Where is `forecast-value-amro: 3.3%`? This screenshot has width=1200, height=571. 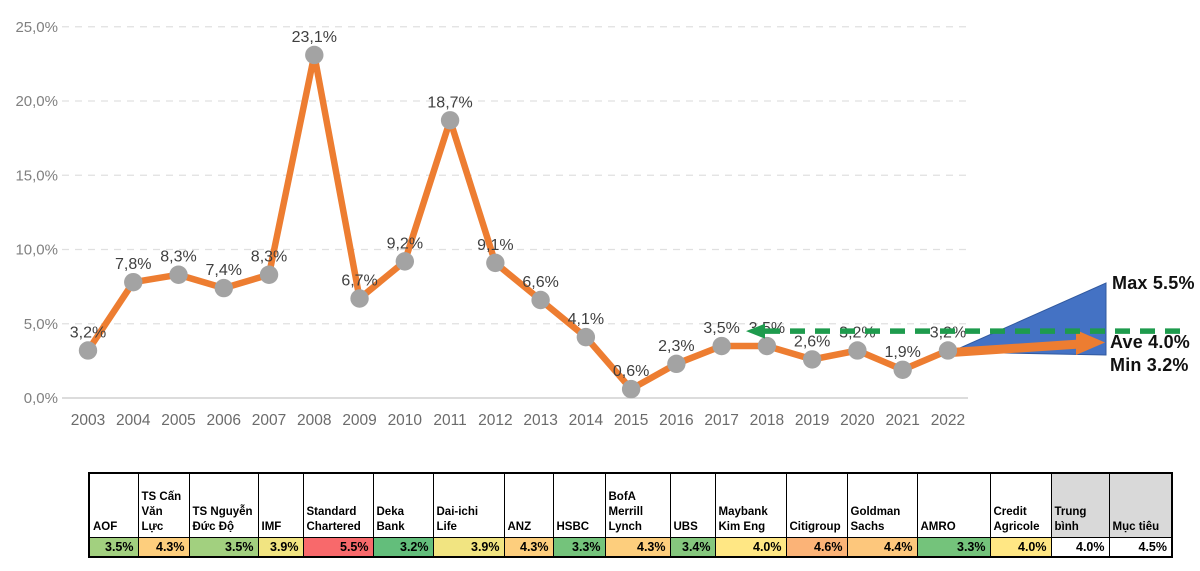
forecast-value-amro: 3.3% is located at coordinates (953, 547).